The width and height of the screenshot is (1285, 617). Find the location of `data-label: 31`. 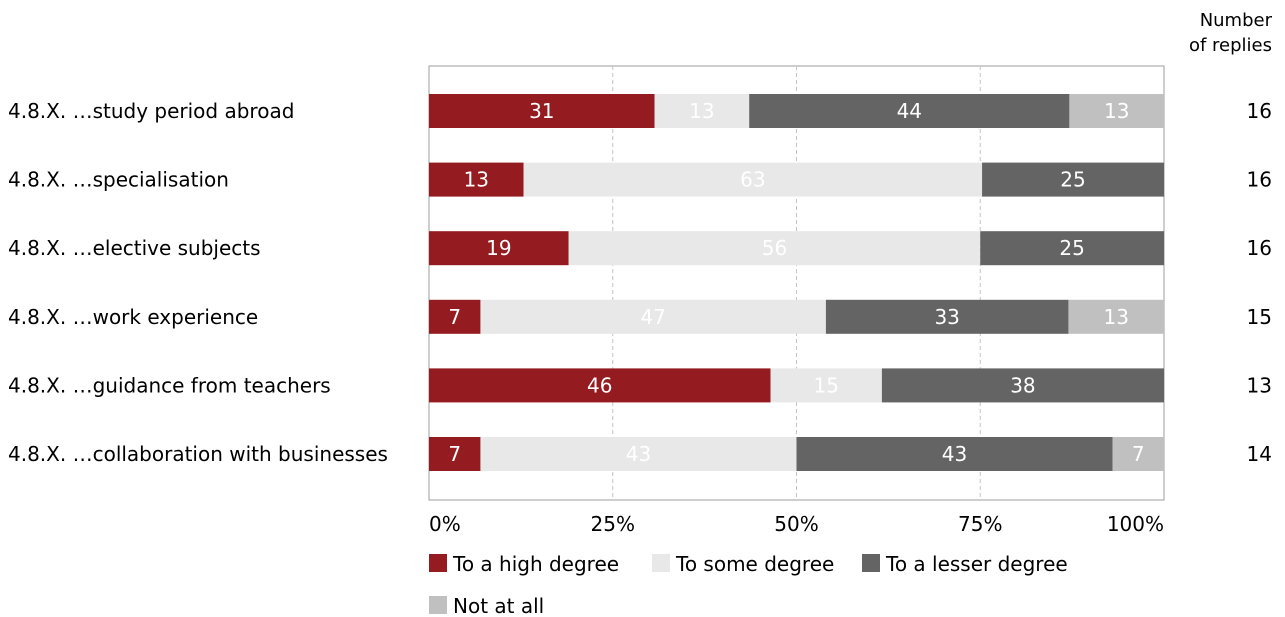

data-label: 31 is located at coordinates (541, 111).